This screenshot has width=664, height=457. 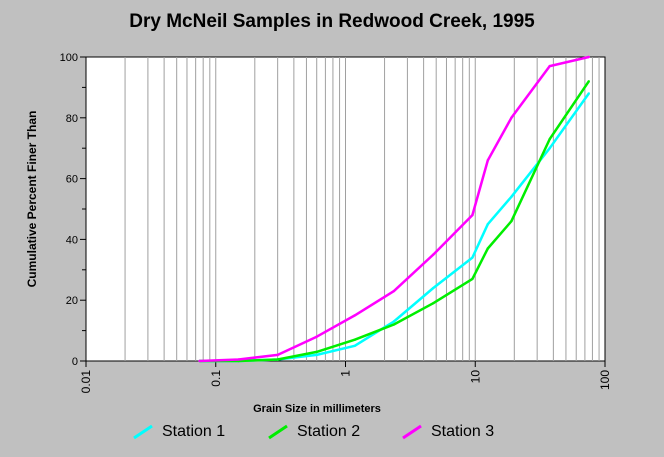 I want to click on legend-item: Station 2, so click(x=313, y=432).